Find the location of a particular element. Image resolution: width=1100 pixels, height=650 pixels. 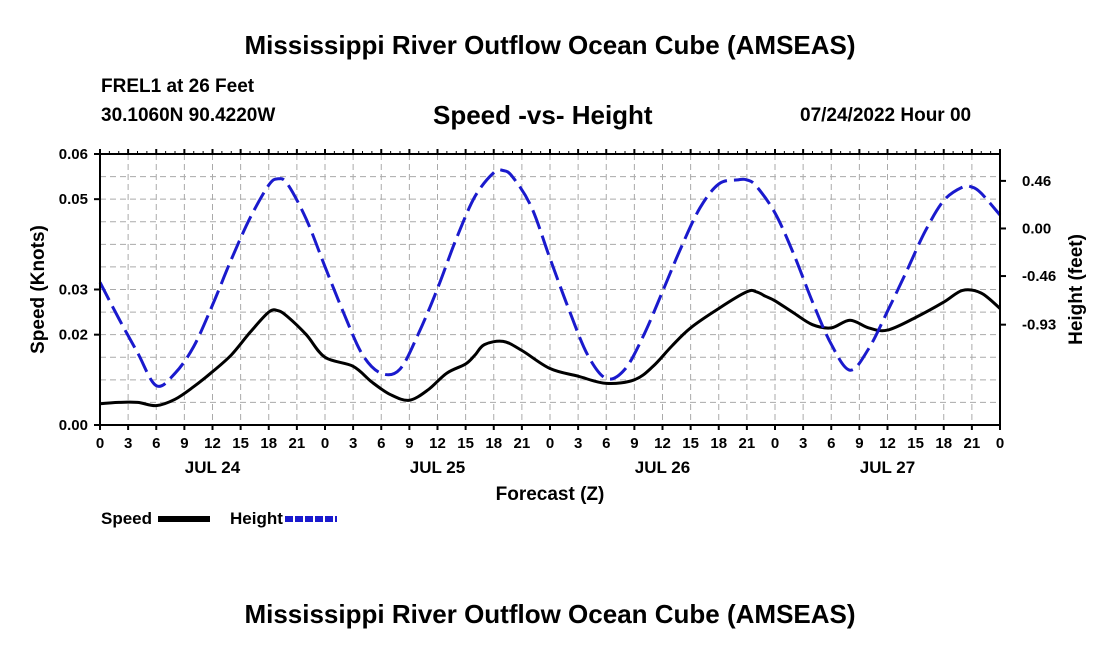

station-label: FREL1 at 26 Feet is located at coordinates (178, 86).